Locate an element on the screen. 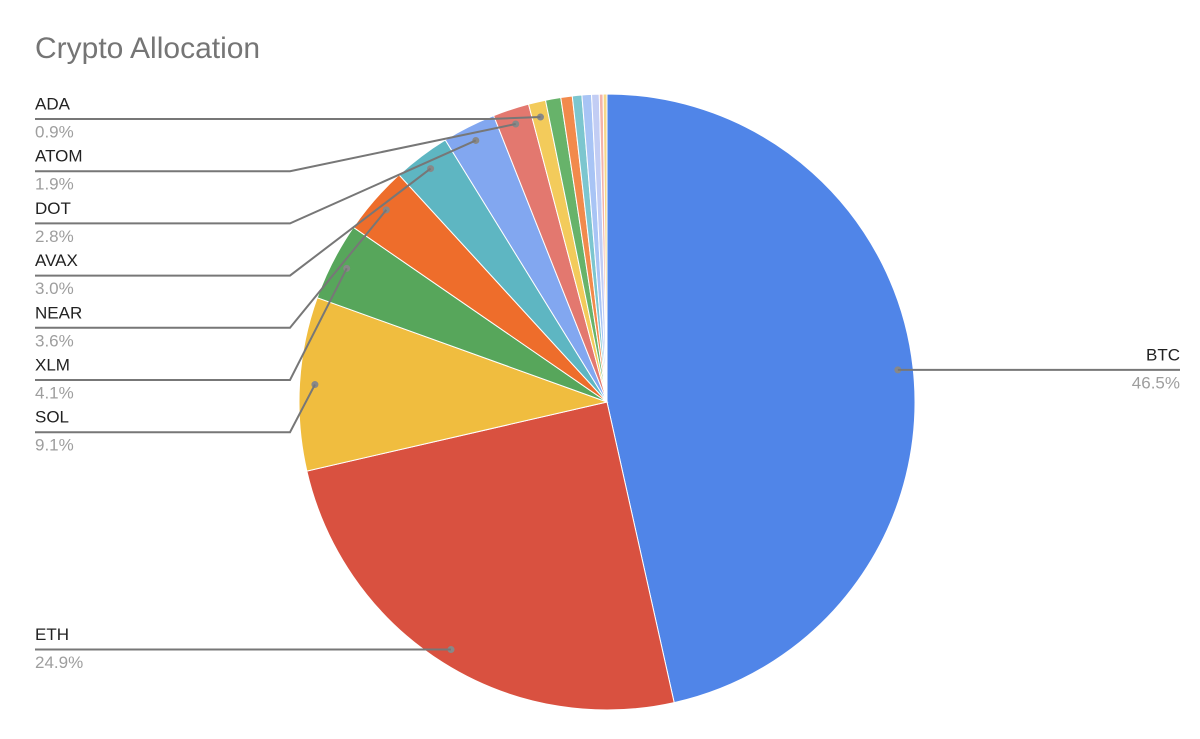  slice-value-label: 2.8% is located at coordinates (54, 236).